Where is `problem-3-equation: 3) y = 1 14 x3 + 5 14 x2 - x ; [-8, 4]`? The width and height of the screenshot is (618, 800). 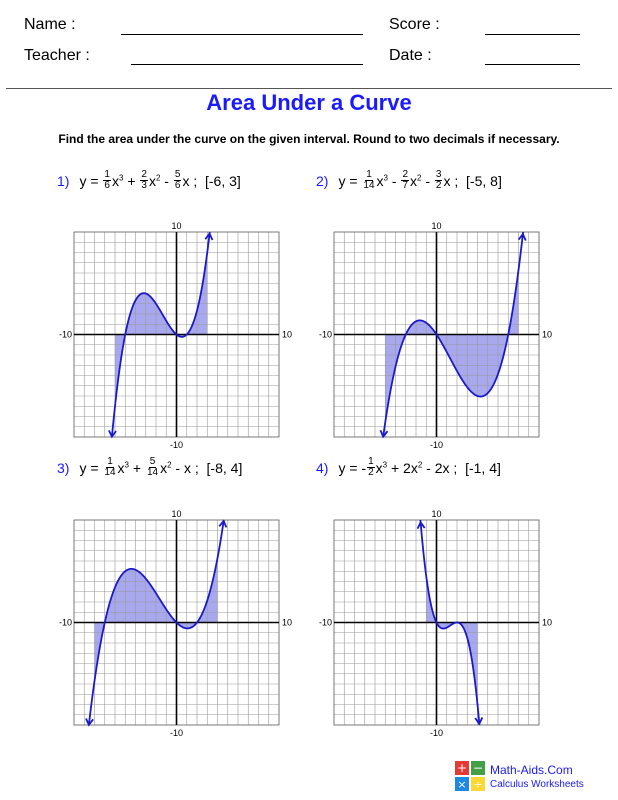
problem-3-equation: 3) y = 1 14 x3 + 5 14 x2 - x ; [-8, 4] is located at coordinates (150, 467).